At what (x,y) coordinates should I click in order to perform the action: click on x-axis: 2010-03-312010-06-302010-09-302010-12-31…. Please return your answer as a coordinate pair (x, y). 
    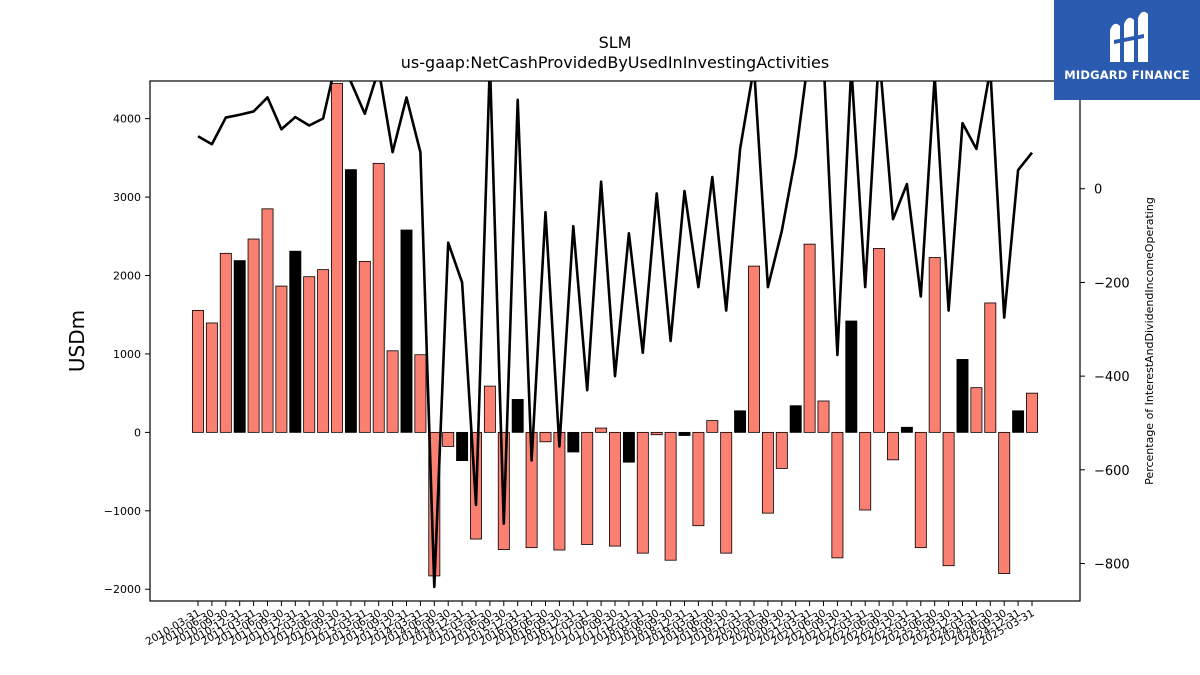
    Looking at the image, I should click on (590, 624).